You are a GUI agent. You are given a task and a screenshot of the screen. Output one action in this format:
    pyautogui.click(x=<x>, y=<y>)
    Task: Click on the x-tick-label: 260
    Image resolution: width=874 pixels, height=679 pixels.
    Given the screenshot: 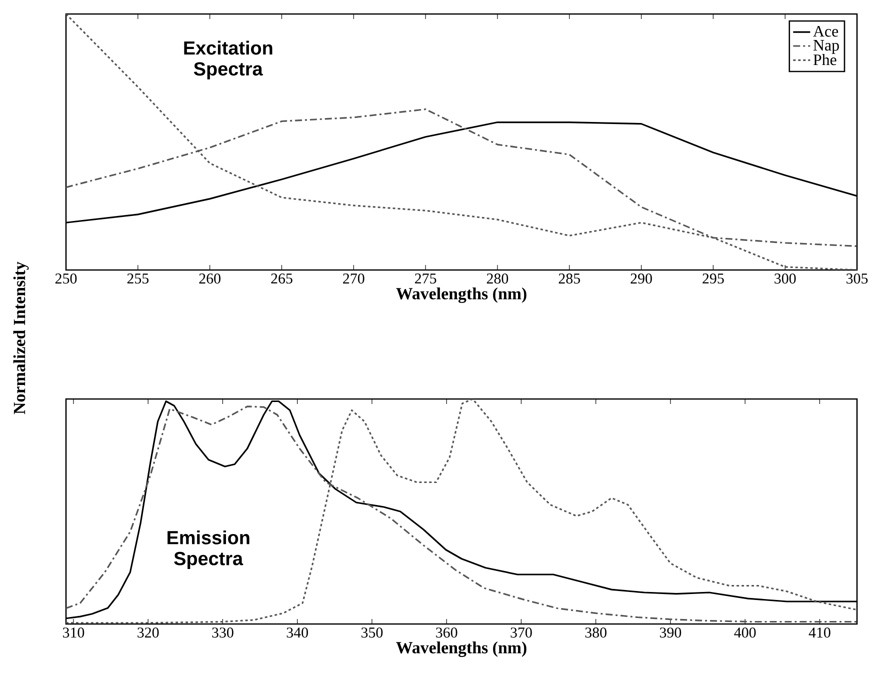 What is the action you would take?
    pyautogui.click(x=209, y=279)
    